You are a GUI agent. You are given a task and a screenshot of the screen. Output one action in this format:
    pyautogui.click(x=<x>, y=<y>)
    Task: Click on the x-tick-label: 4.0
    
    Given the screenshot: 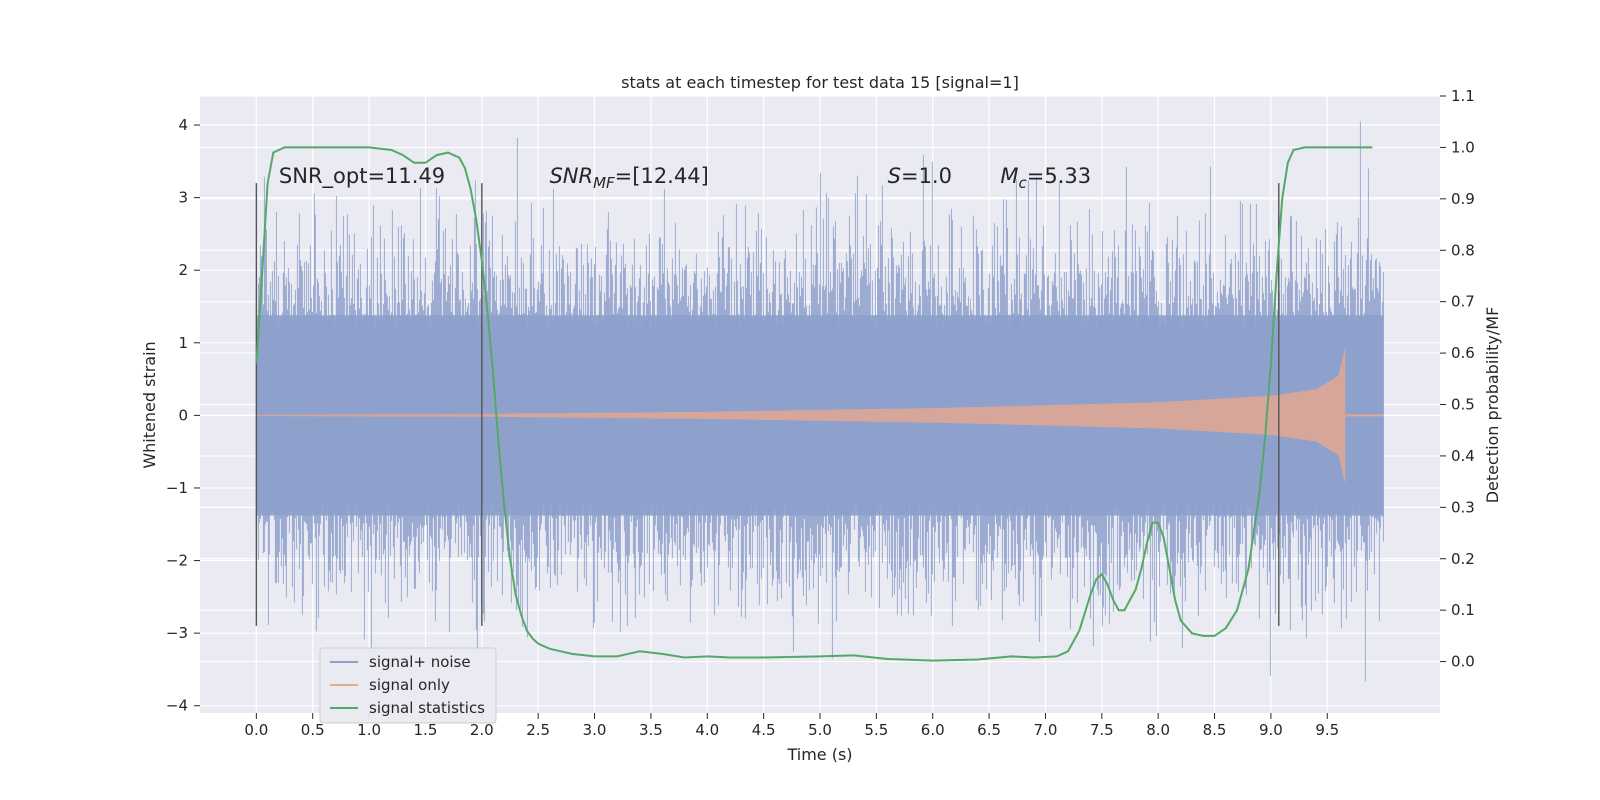 What is the action you would take?
    pyautogui.click(x=707, y=730)
    